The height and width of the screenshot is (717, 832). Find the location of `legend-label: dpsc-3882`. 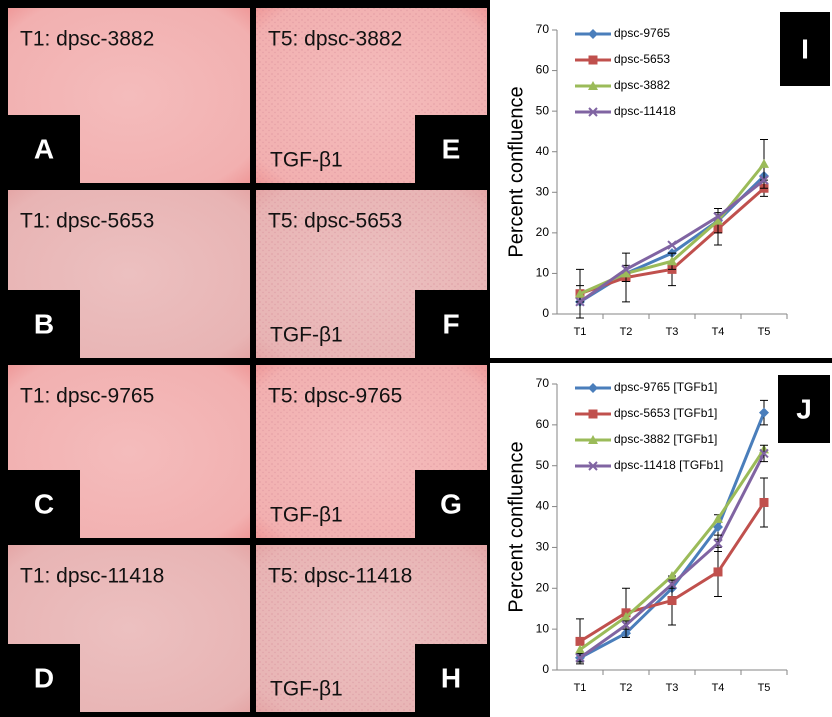

legend-label: dpsc-3882 is located at coordinates (642, 85).